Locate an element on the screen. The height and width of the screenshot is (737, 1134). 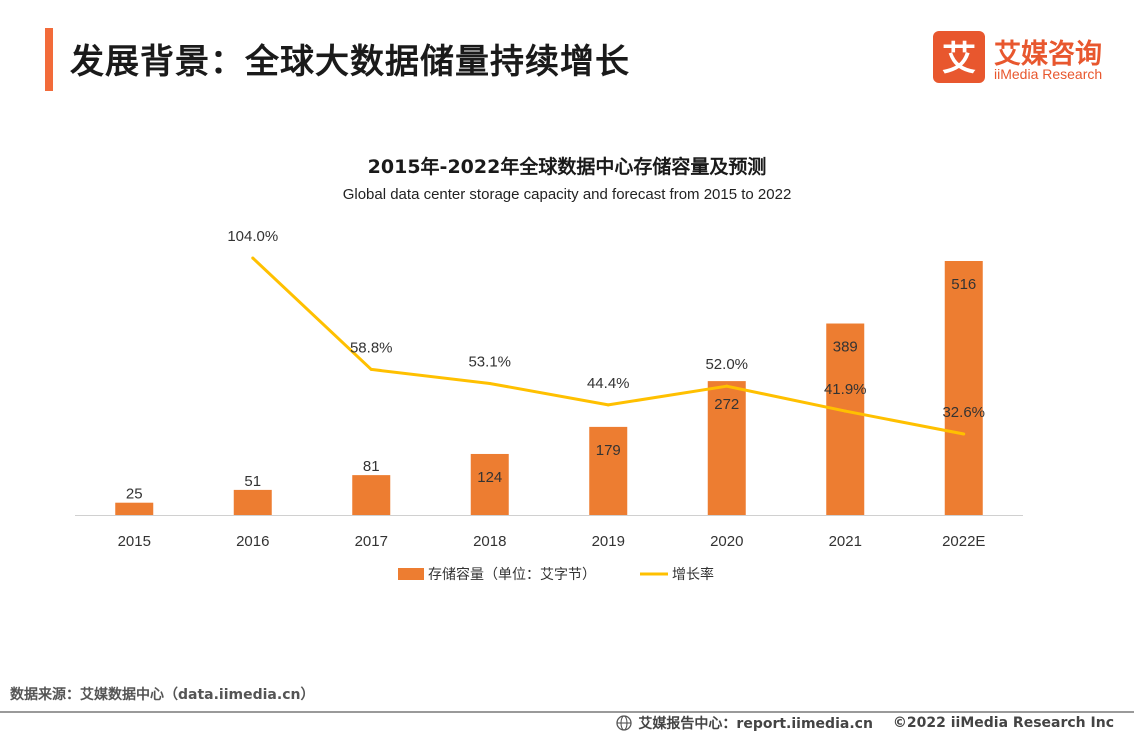
x-tick-2015: 2015 is located at coordinates (134, 541).